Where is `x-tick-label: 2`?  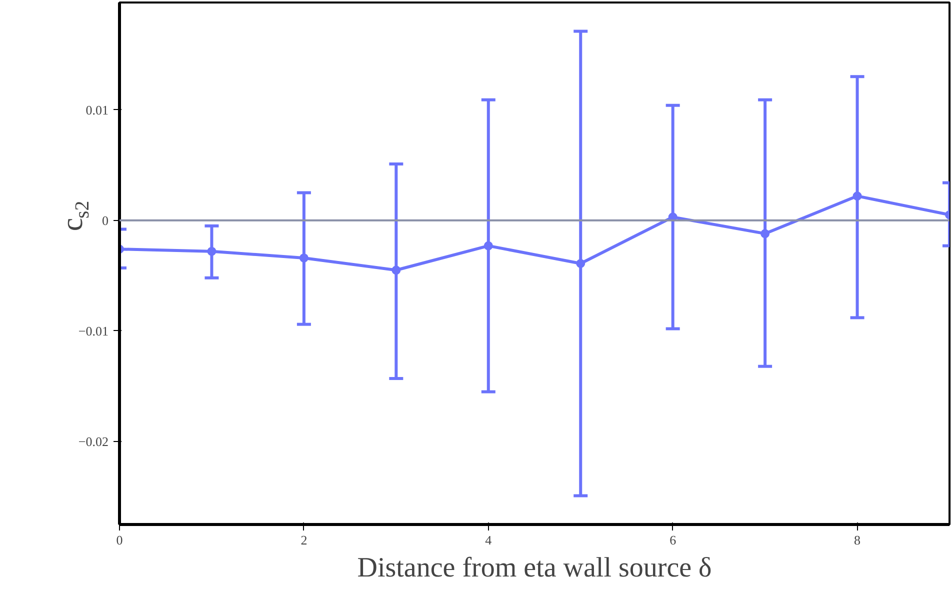 x-tick-label: 2 is located at coordinates (304, 540).